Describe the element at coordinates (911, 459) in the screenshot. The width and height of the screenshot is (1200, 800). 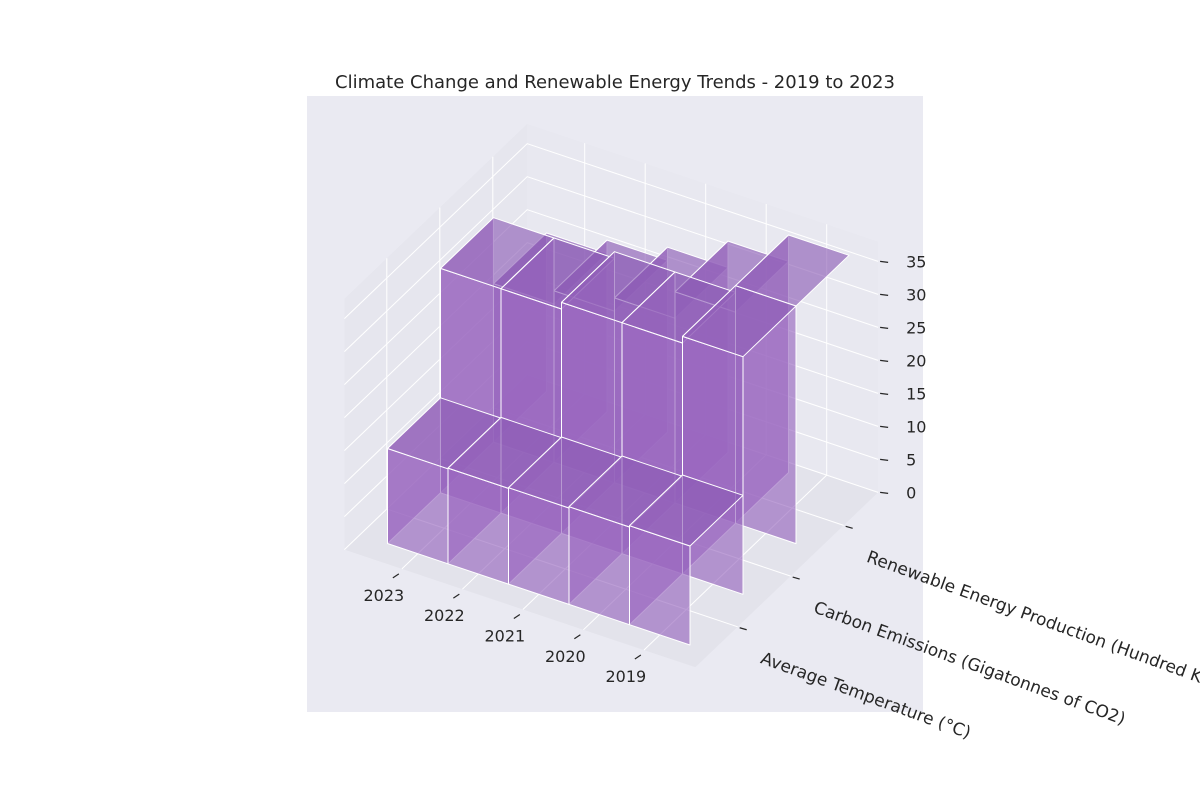
I see `z-tick-label: 5` at that location.